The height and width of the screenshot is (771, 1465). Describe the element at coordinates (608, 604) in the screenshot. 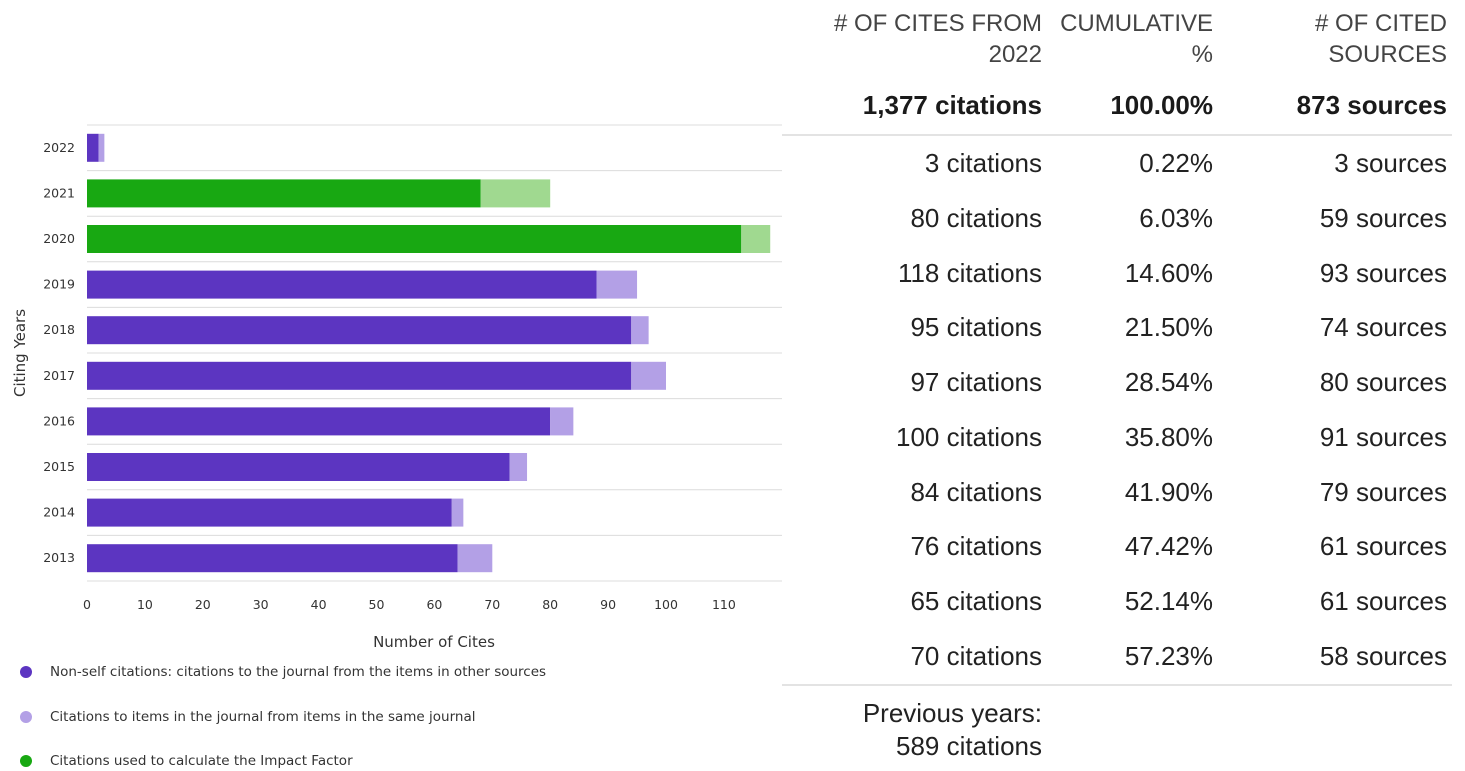

I see `x-tick-label: 90` at that location.